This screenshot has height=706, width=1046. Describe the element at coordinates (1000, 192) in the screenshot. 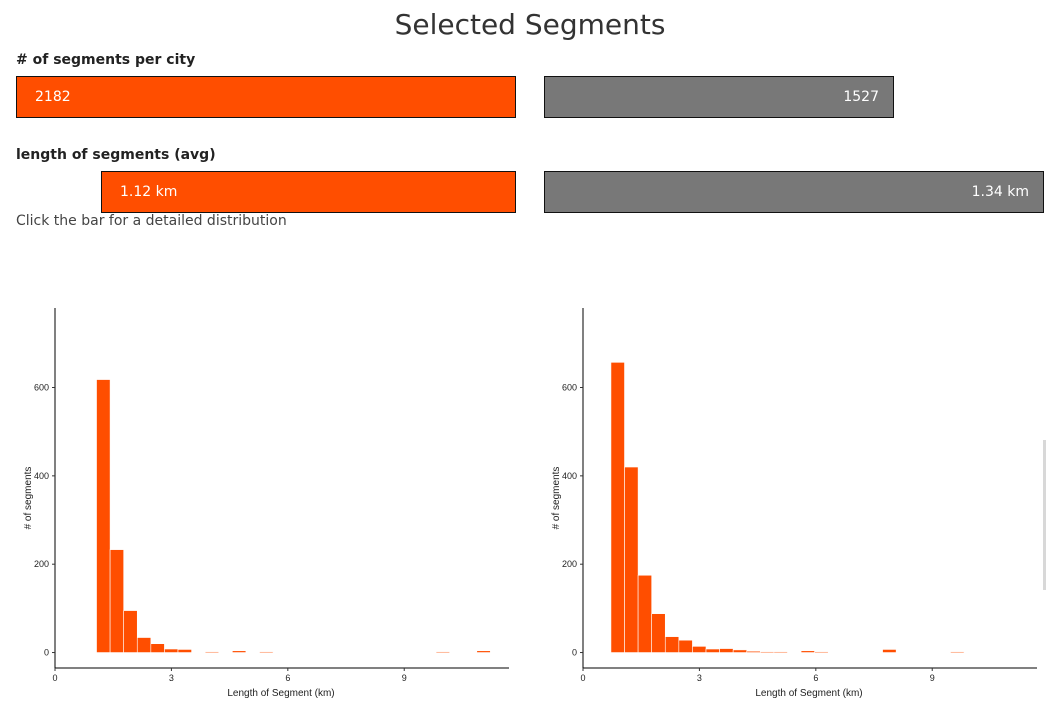

I see `segments-length-value-right: 1.34 km` at that location.